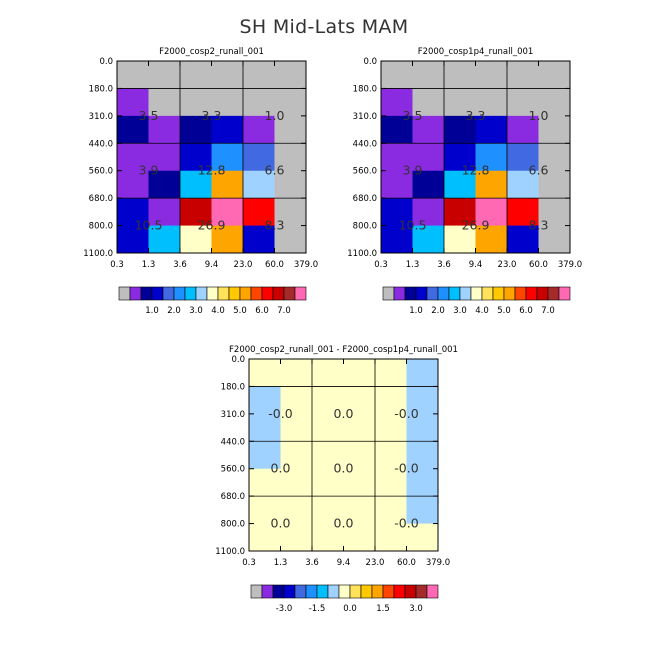  I want to click on x-tick-label: 23.0, so click(507, 265).